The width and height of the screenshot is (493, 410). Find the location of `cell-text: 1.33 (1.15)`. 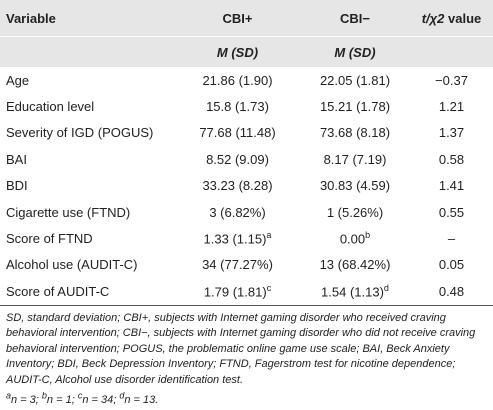

cell-text: 1.33 (1.15) is located at coordinates (235, 239).